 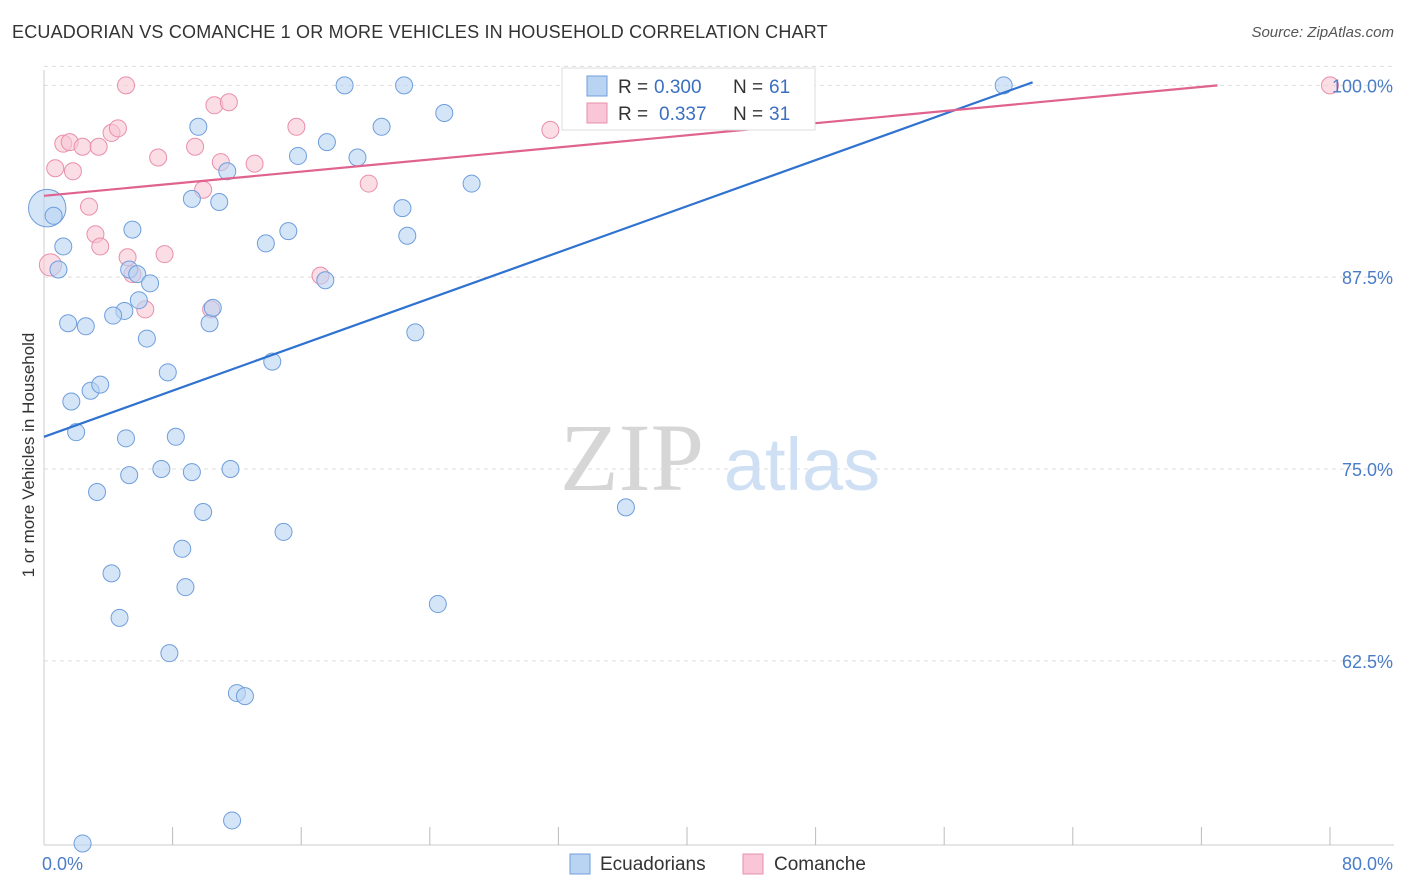 What do you see at coordinates (688, 99) in the screenshot?
I see `legend-box: R = 0.300 N = 61 R = 0.337 N = 31` at bounding box center [688, 99].